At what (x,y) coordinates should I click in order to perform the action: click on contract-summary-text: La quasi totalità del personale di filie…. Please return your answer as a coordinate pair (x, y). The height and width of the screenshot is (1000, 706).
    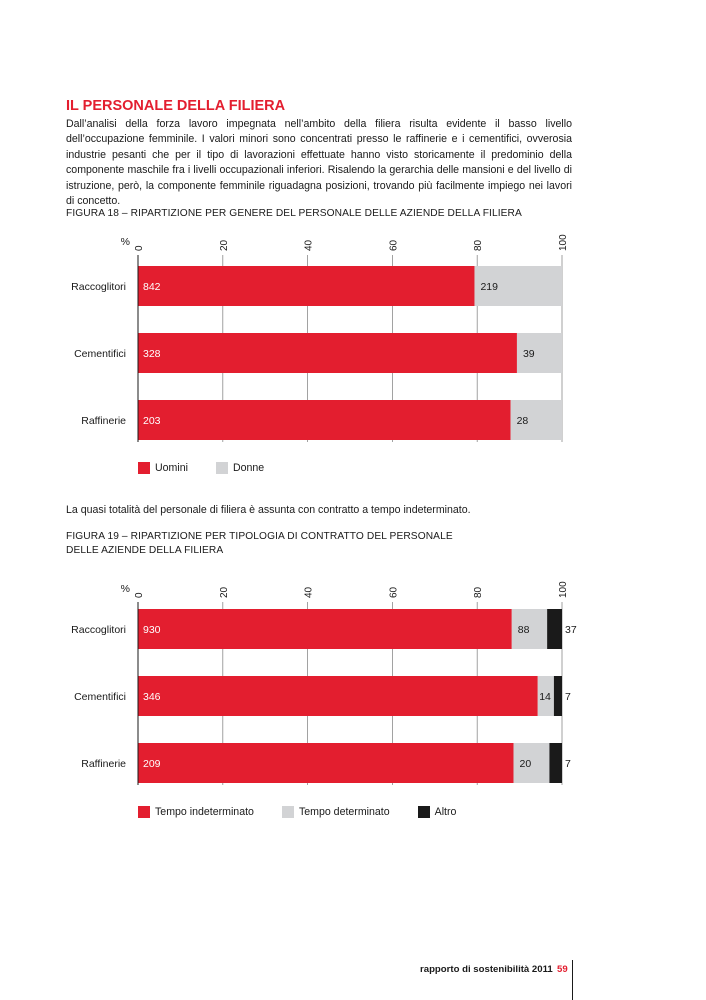
    Looking at the image, I should click on (268, 510).